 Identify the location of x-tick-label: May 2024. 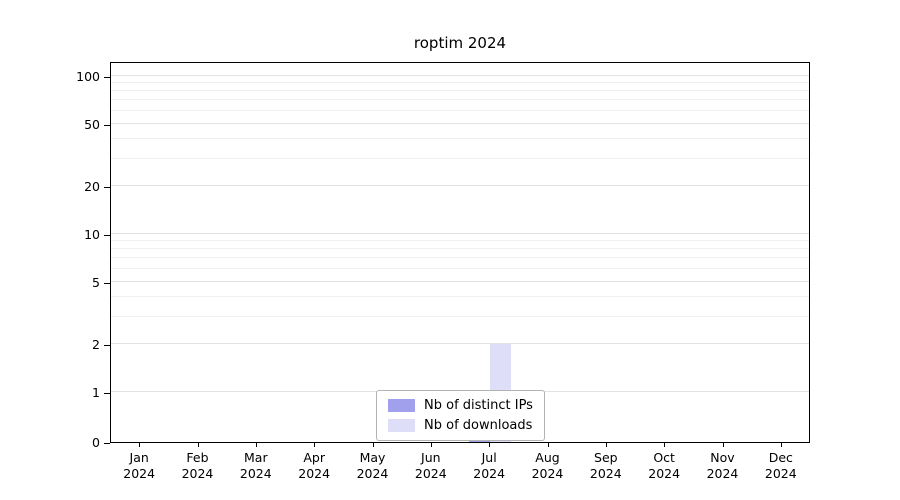
(372, 465).